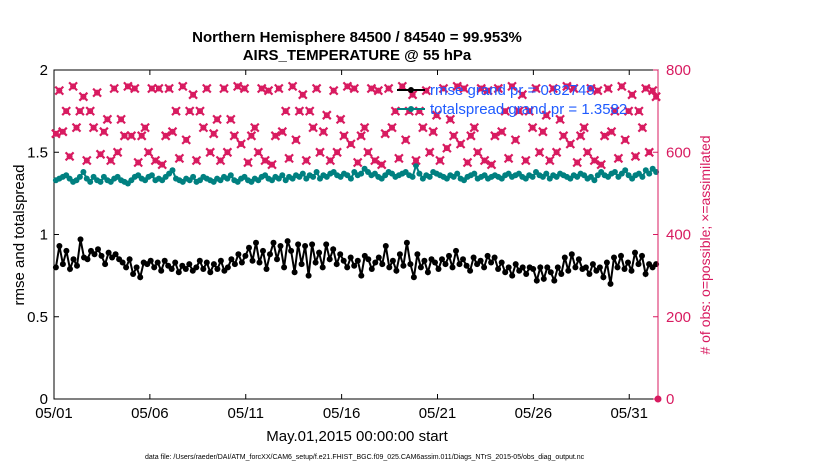 The image size is (830, 470). I want to click on y-tick-label: 0.5, so click(37, 317).